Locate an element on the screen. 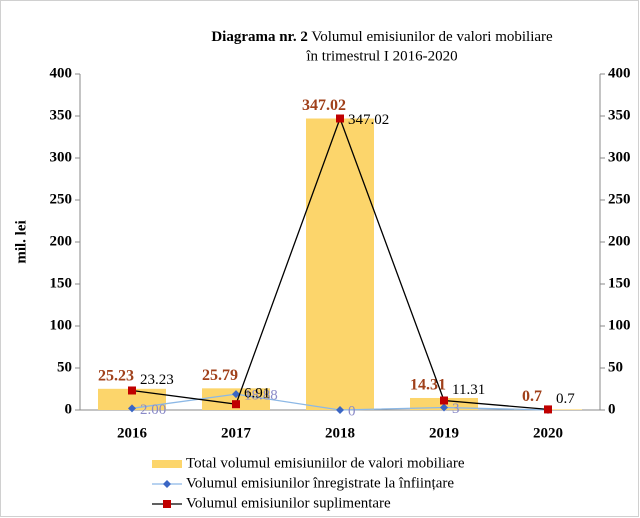  y-tick-label: 50 is located at coordinates (64, 367).